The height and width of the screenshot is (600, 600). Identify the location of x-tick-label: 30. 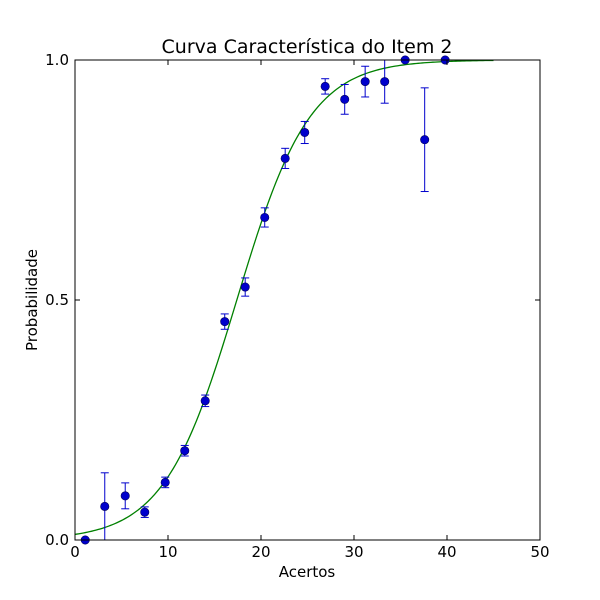
(353, 552).